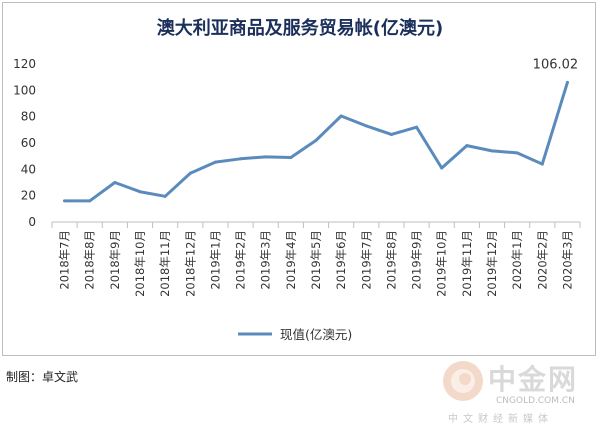 The image size is (600, 428). I want to click on x-tick-label: 2019年8月, so click(391, 260).